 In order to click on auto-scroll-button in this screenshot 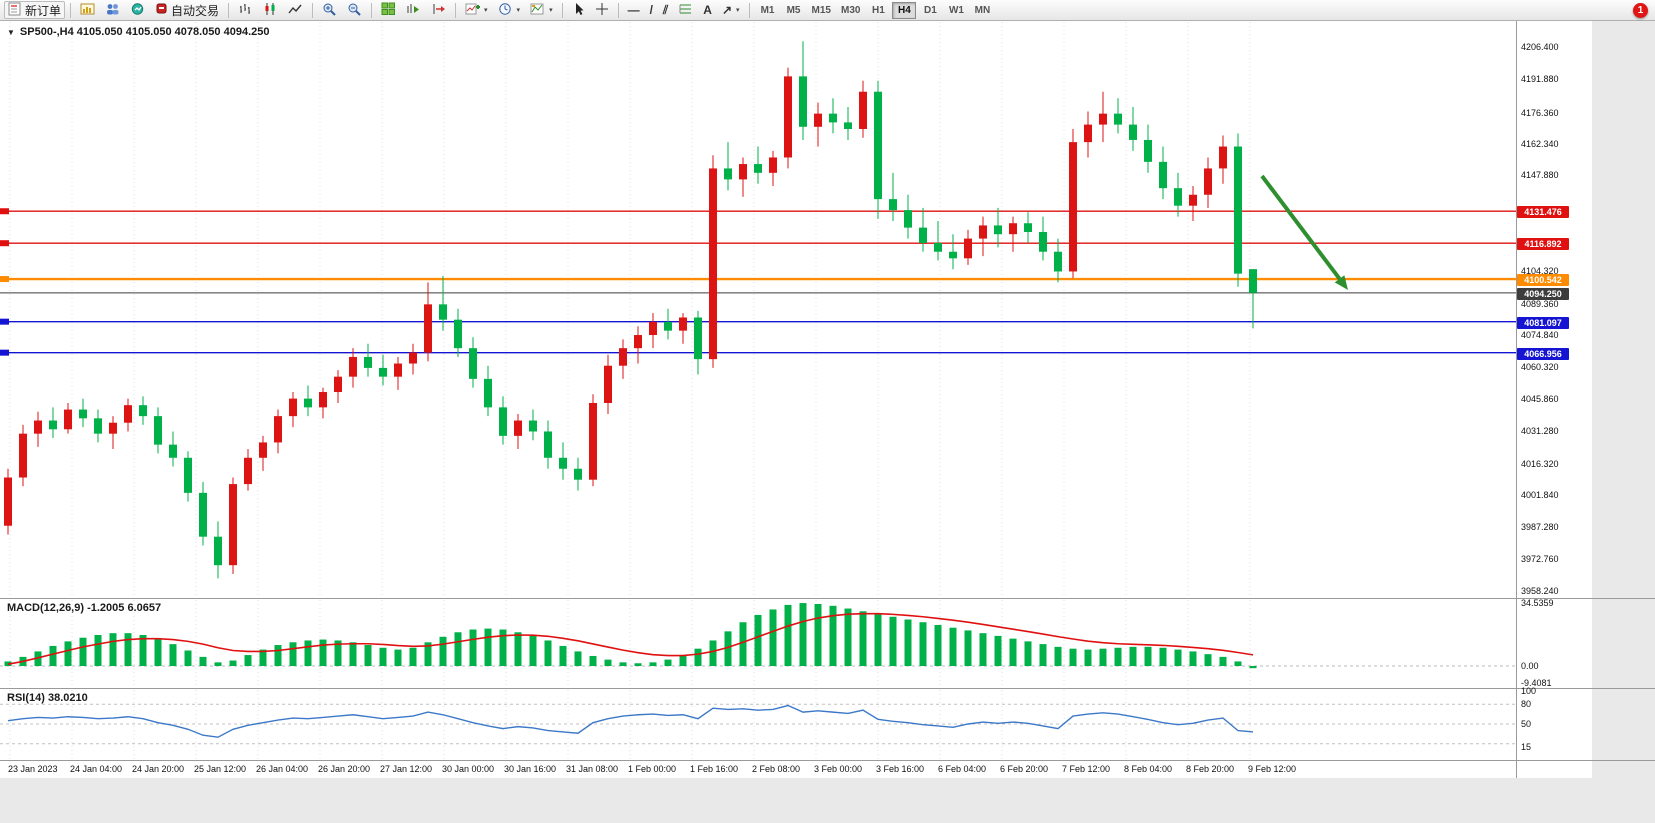, I will do `click(413, 10)`.